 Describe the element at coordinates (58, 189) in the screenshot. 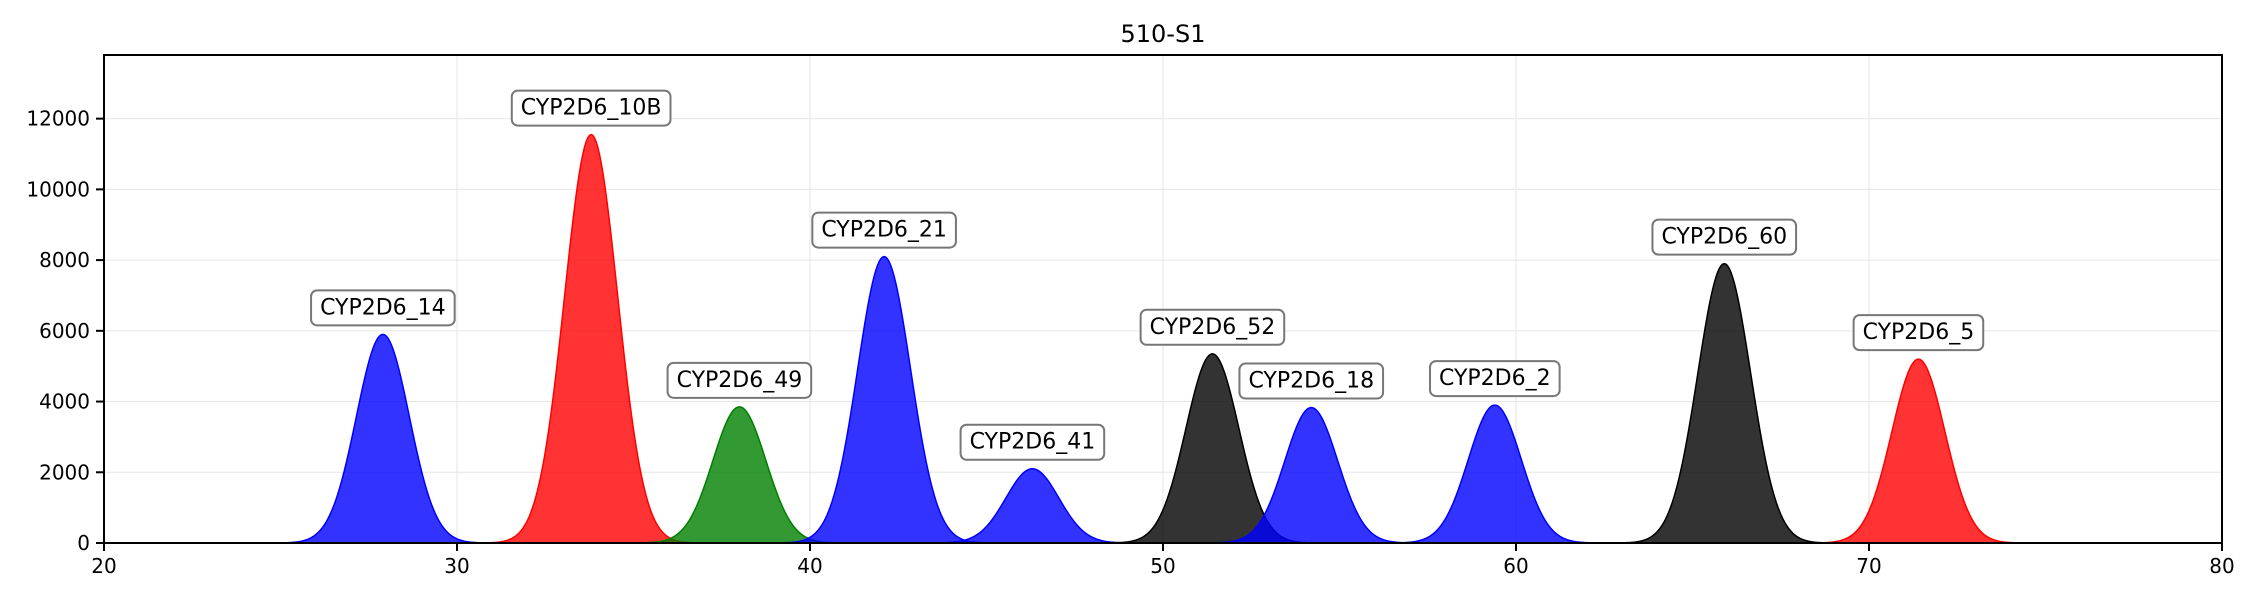

I see `y-tick-label: 10000` at that location.